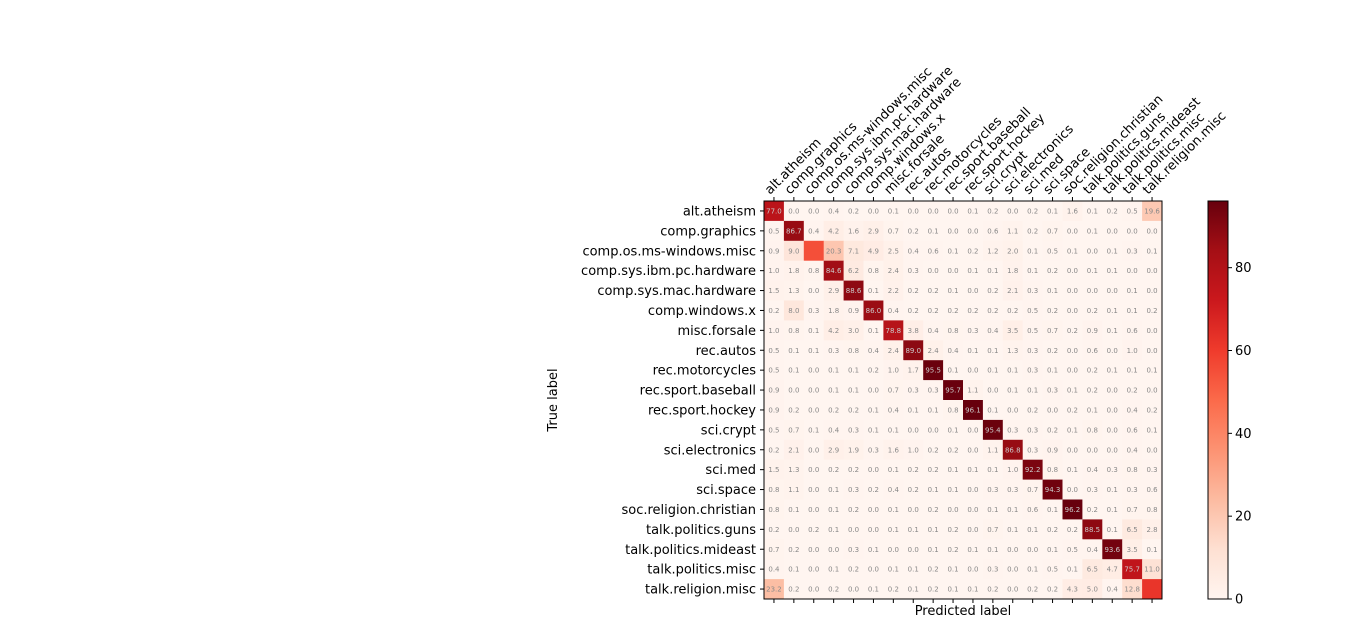 Image resolution: width=1366 pixels, height=637 pixels. Describe the element at coordinates (774, 590) in the screenshot. I see `heatmap-cell-label: 23.2` at that location.